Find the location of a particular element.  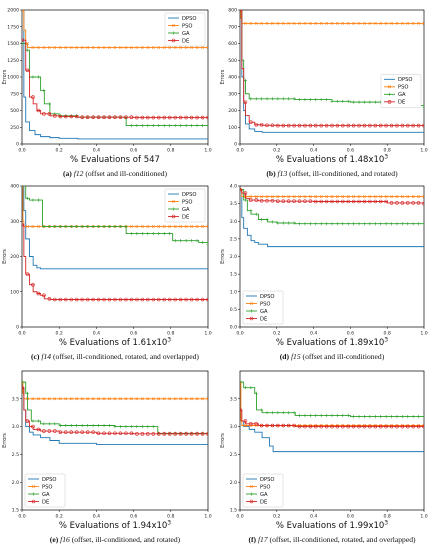

series-line-de is located at coordinates (115, 262).